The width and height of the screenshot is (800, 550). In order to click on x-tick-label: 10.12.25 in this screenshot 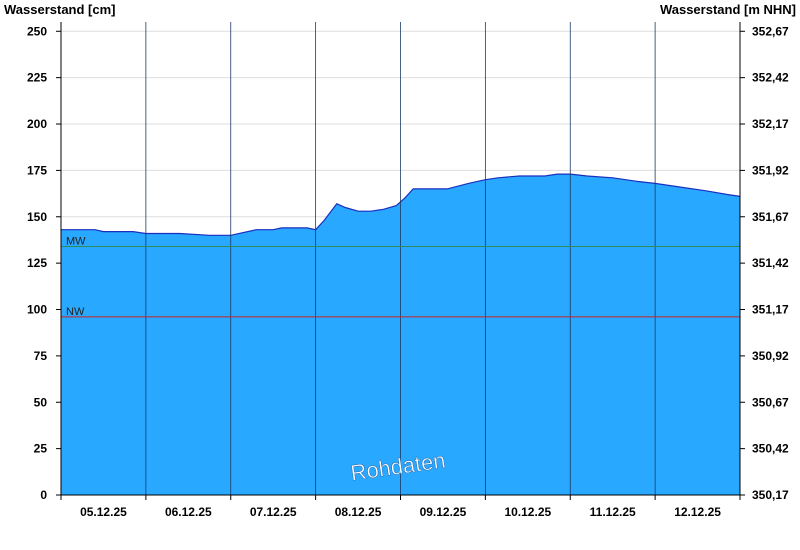, I will do `click(527, 512)`.